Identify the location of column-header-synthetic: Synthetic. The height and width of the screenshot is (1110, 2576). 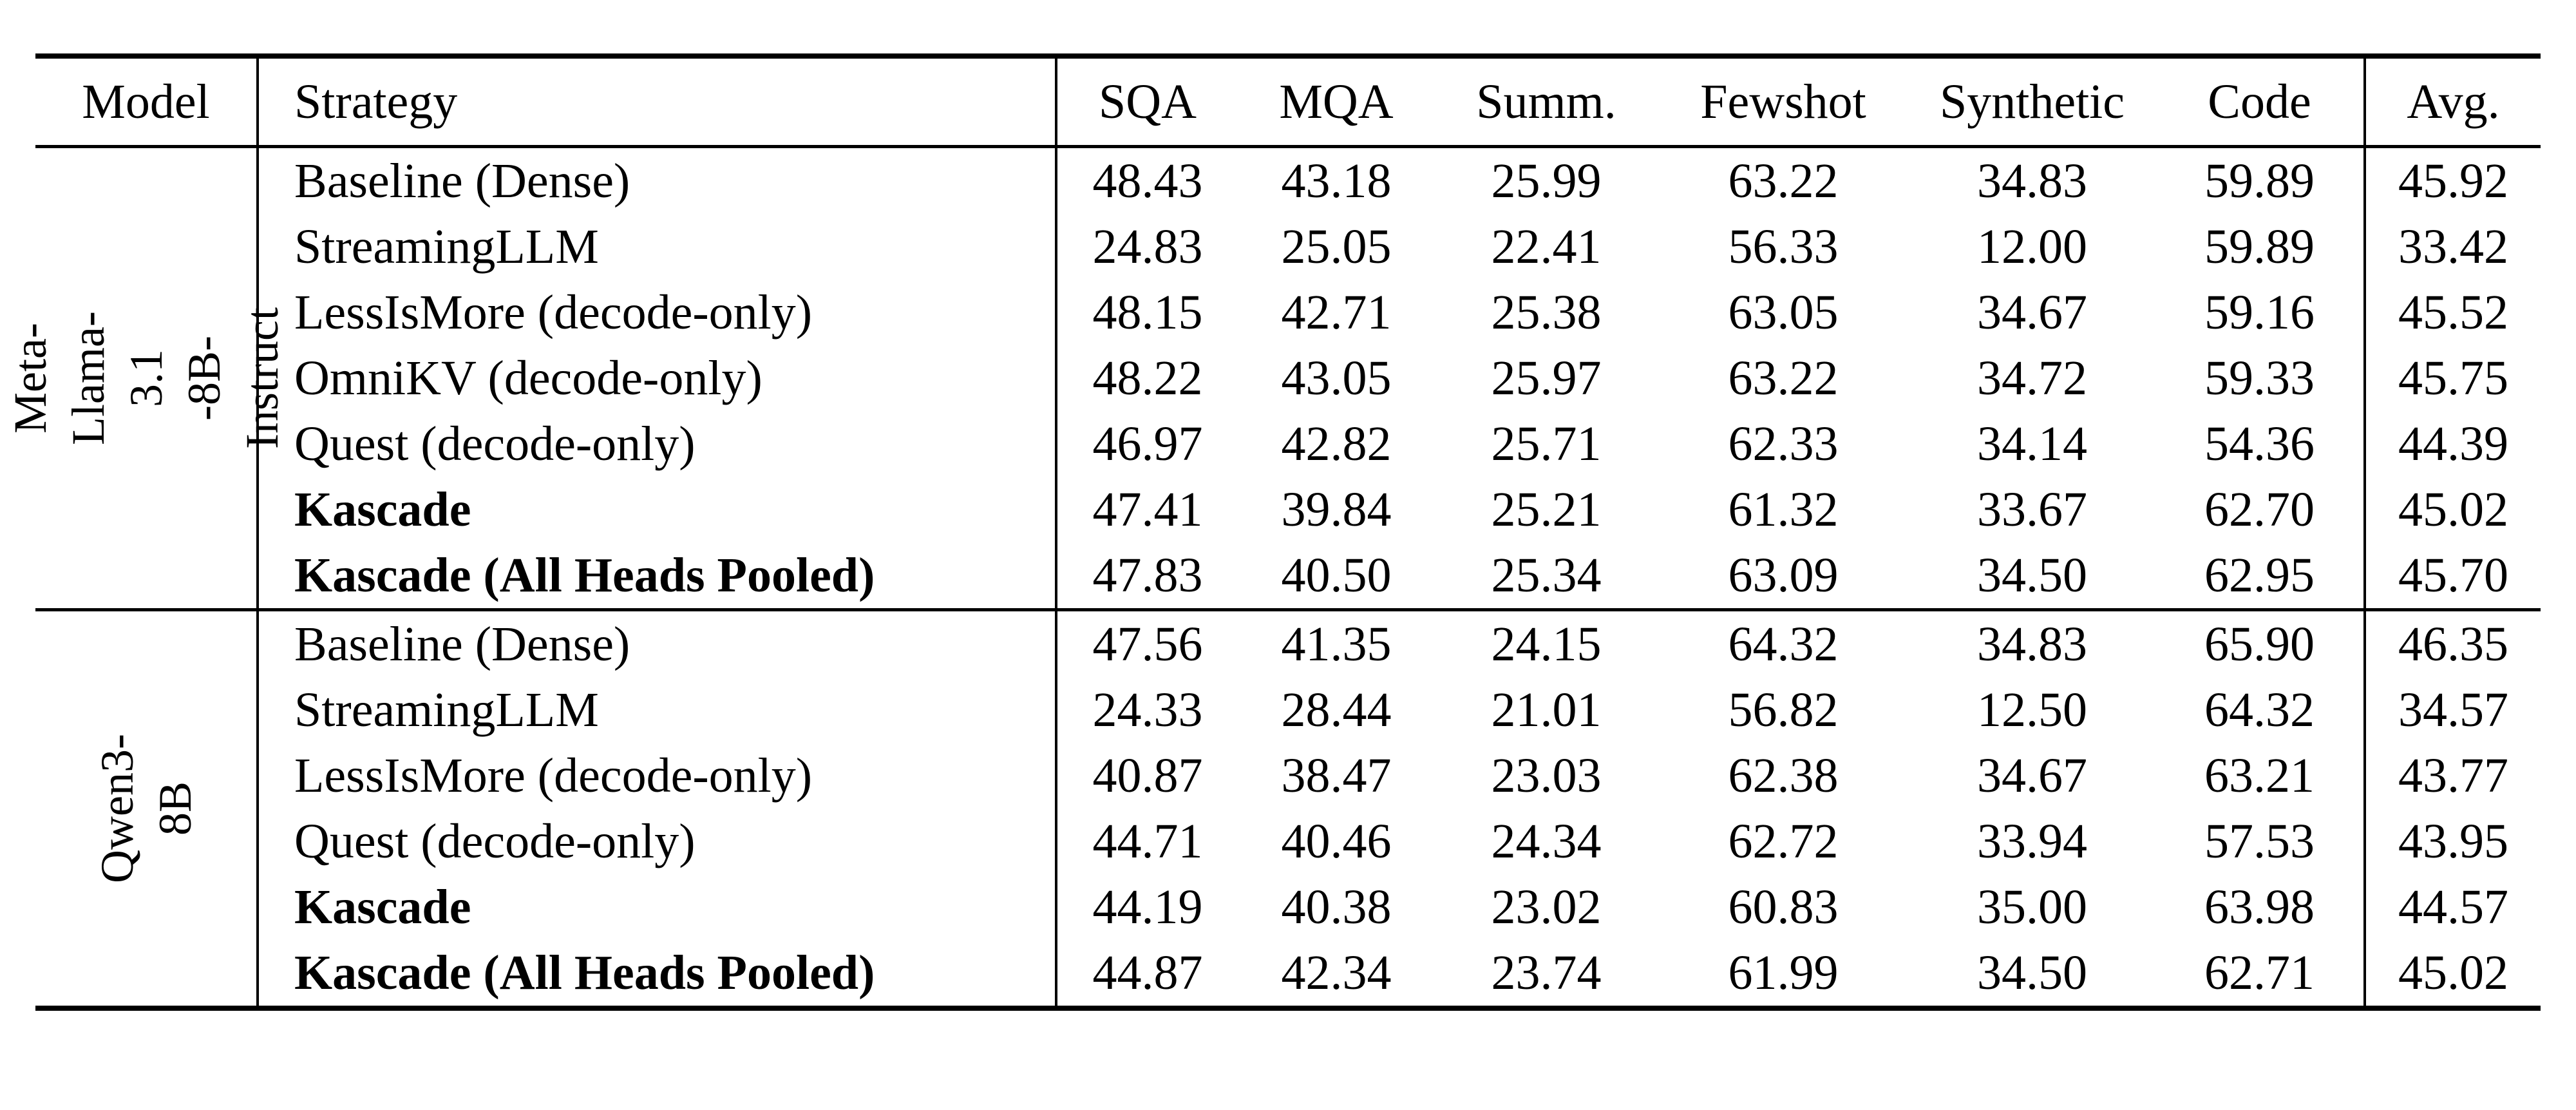
(2032, 102).